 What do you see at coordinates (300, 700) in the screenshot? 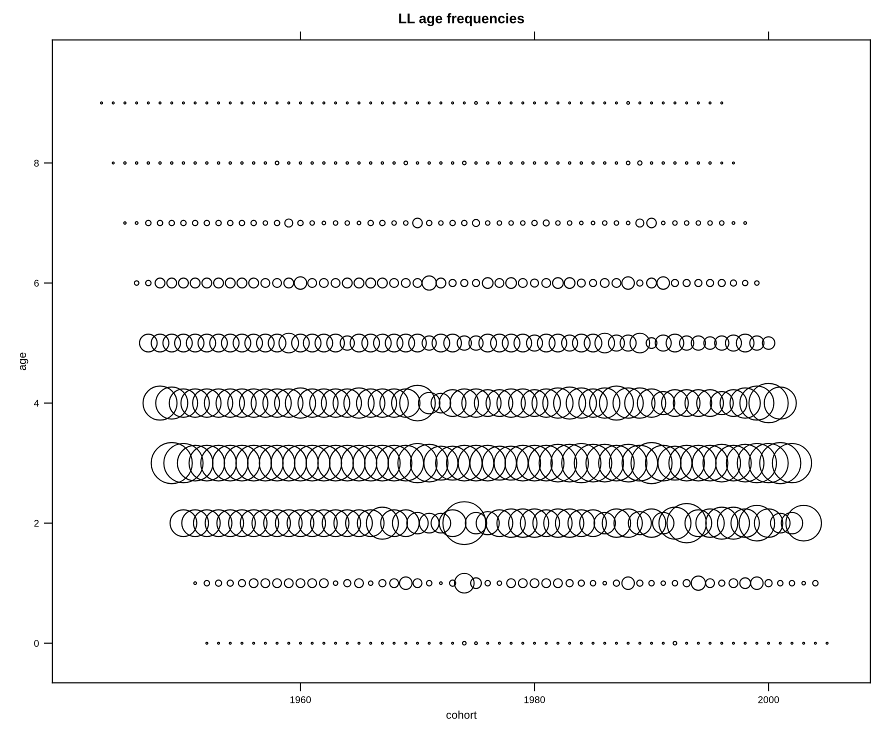
I see `x-tick-label: 1960` at bounding box center [300, 700].